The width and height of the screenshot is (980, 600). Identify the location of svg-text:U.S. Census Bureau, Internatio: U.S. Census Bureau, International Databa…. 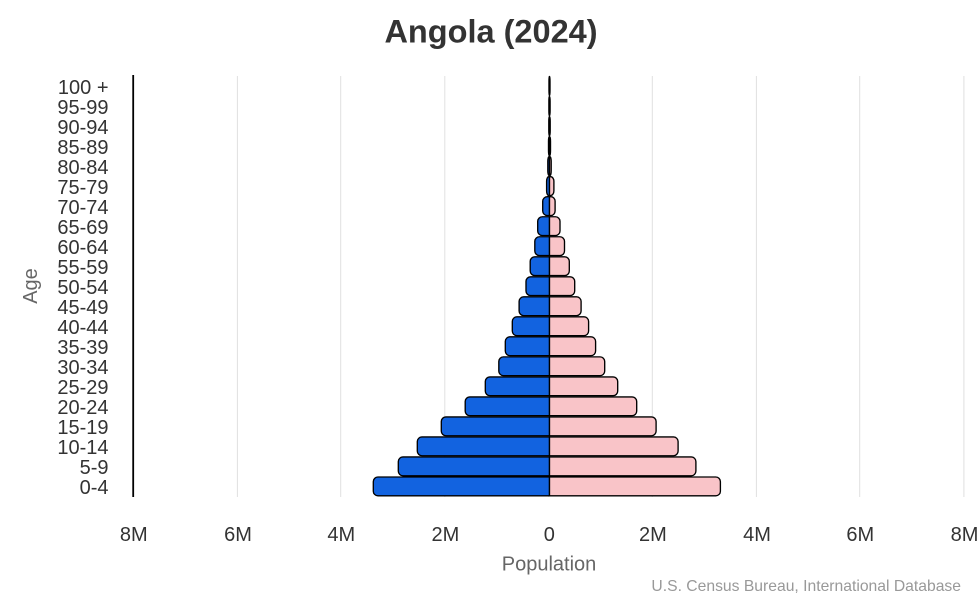
(806, 586).